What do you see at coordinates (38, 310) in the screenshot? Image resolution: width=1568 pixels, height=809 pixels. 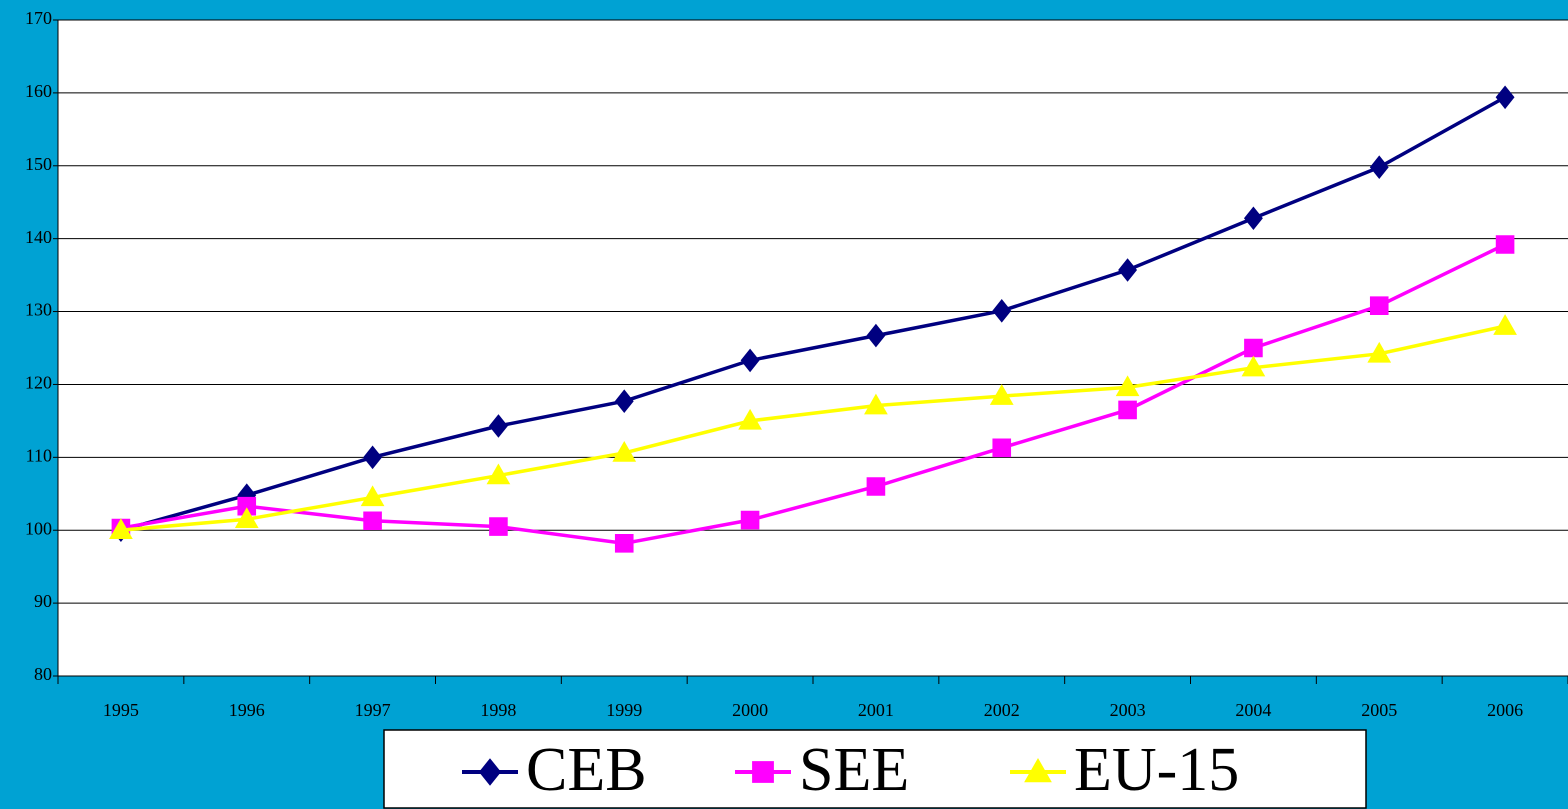 I see `y-tick-label: 130` at bounding box center [38, 310].